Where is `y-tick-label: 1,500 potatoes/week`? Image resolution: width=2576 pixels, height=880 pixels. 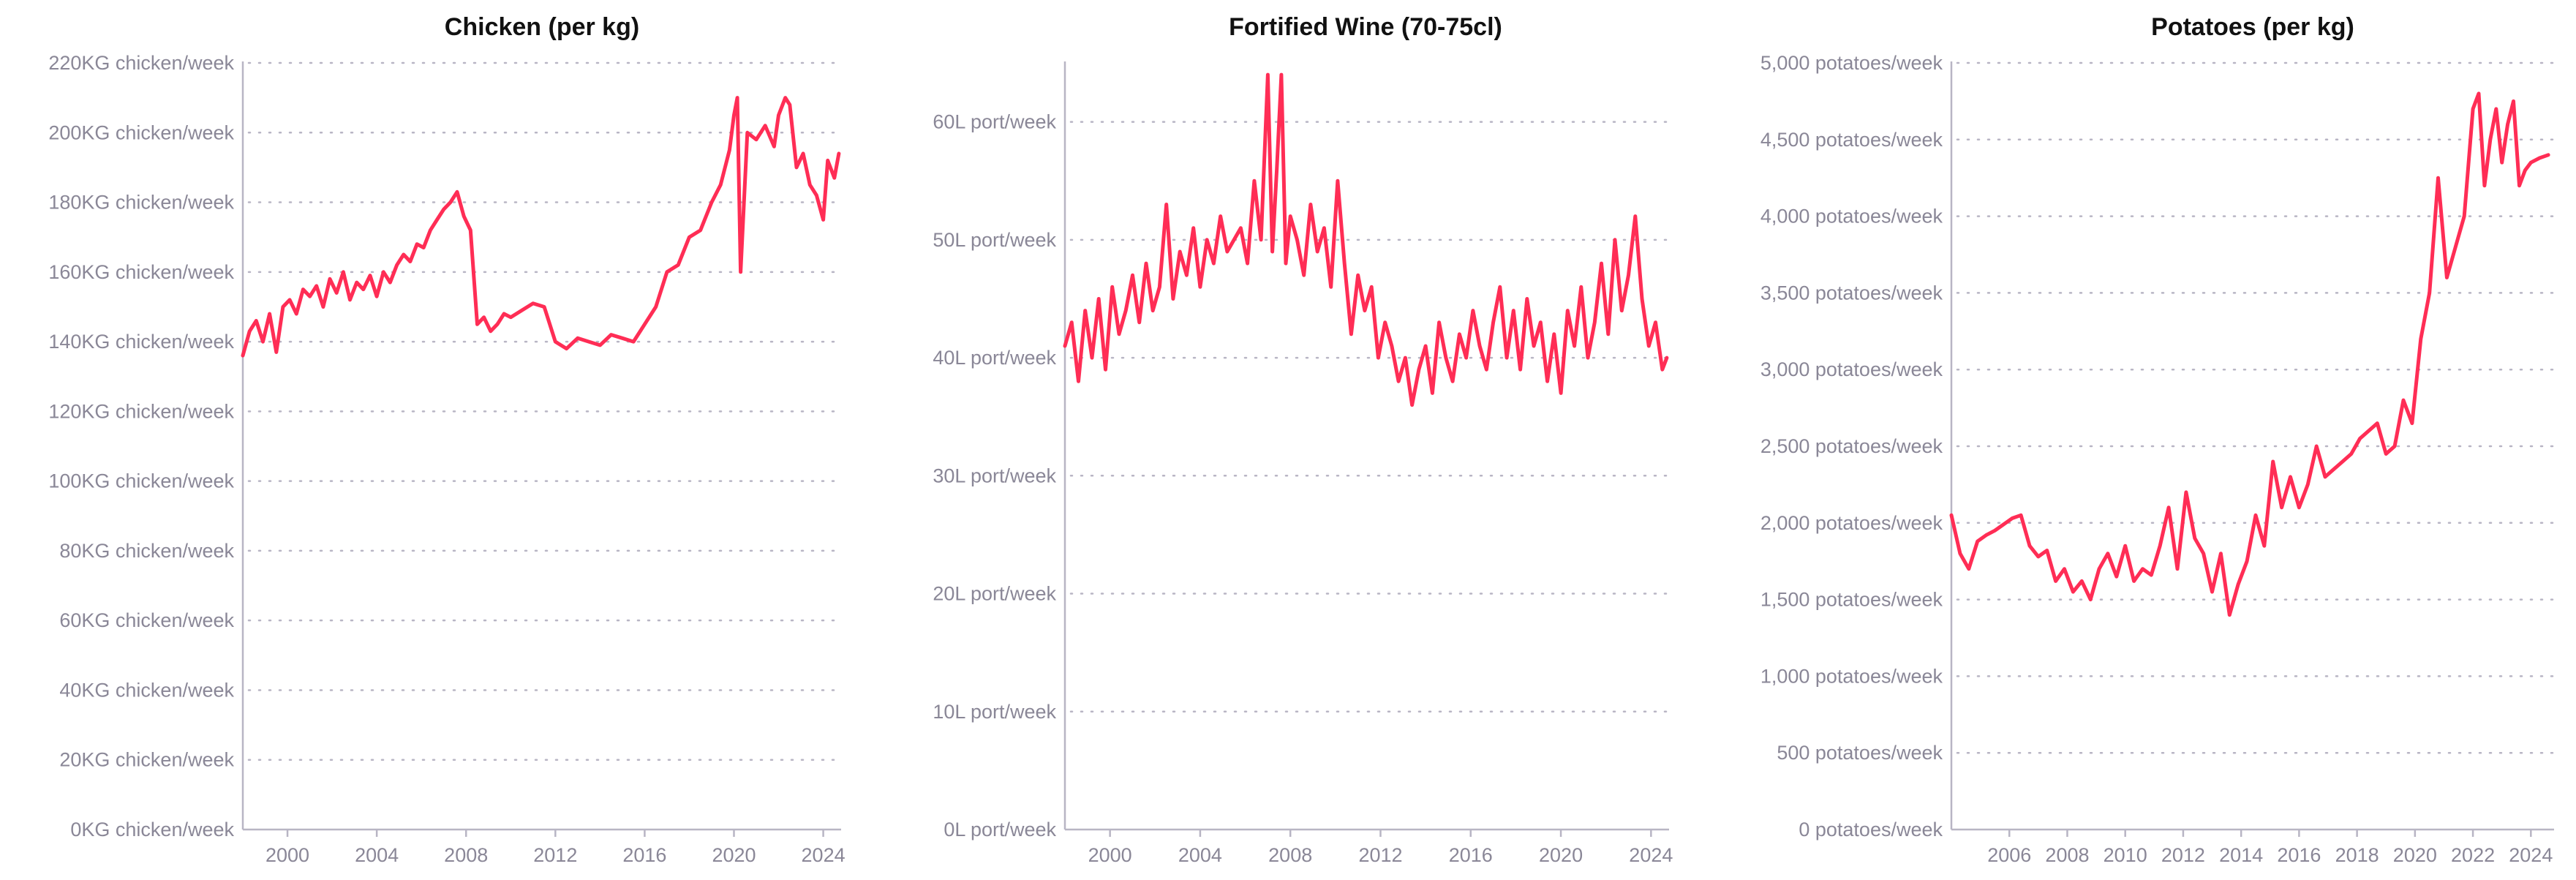 y-tick-label: 1,500 potatoes/week is located at coordinates (1851, 600).